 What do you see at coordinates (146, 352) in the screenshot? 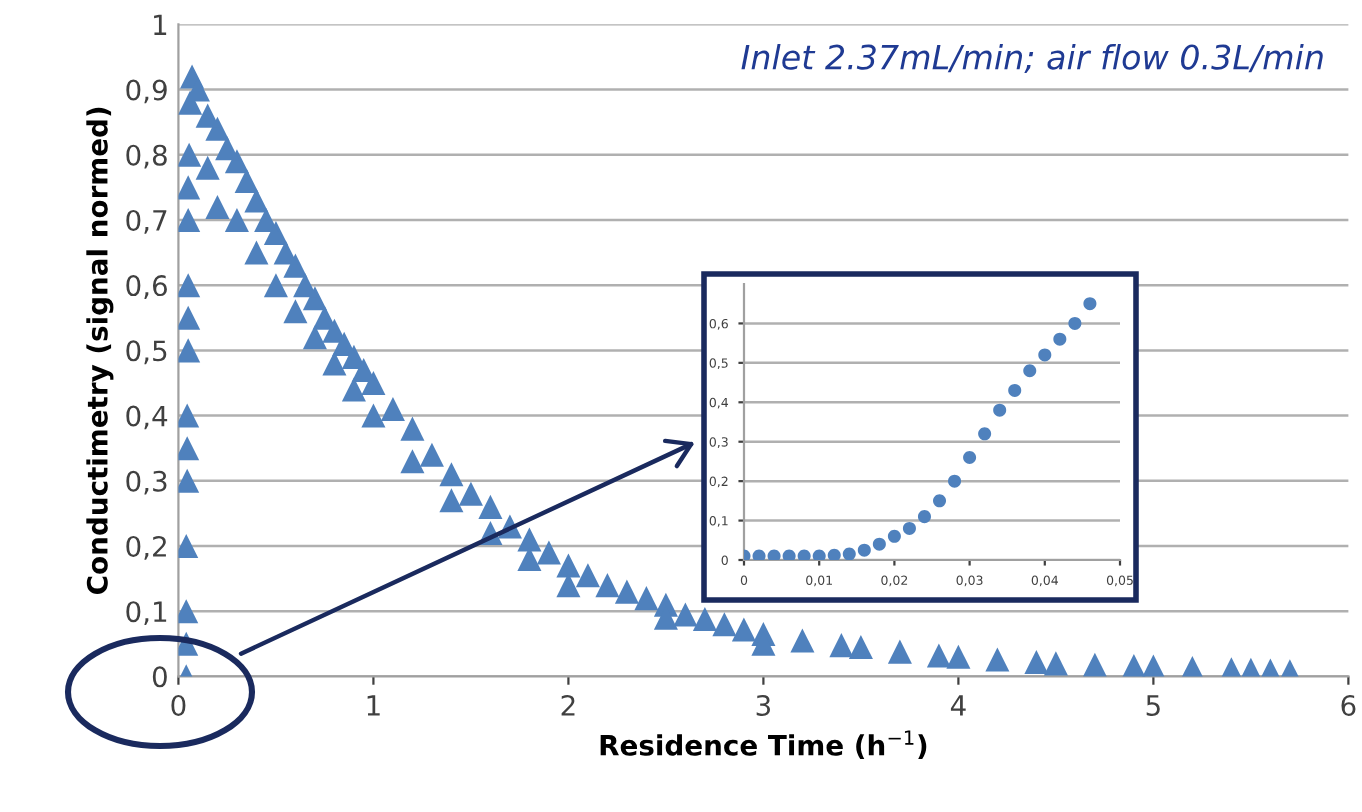
I see `y-tick-label: 0,5` at bounding box center [146, 352].